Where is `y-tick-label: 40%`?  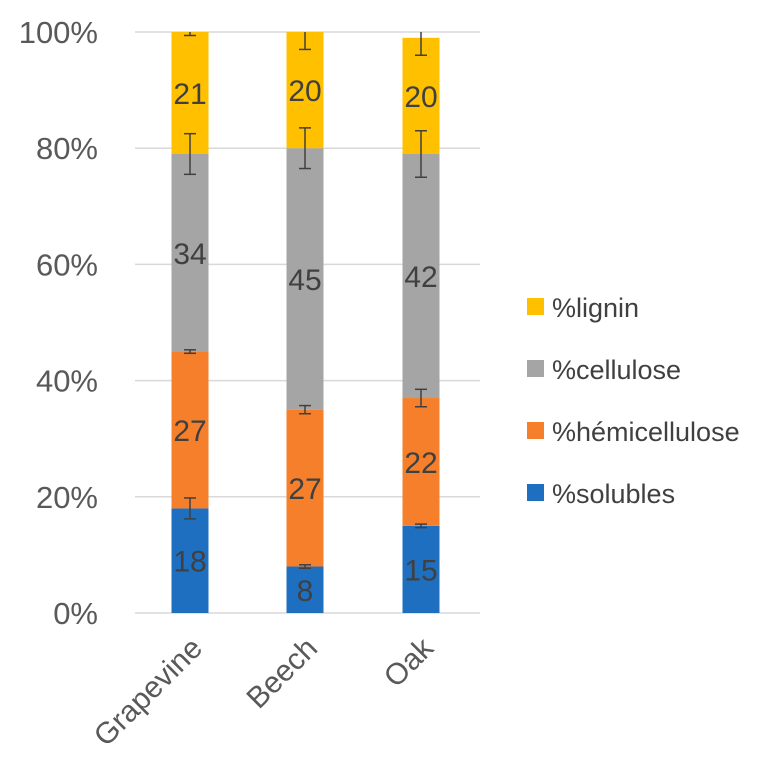
y-tick-label: 40% is located at coordinates (67, 381).